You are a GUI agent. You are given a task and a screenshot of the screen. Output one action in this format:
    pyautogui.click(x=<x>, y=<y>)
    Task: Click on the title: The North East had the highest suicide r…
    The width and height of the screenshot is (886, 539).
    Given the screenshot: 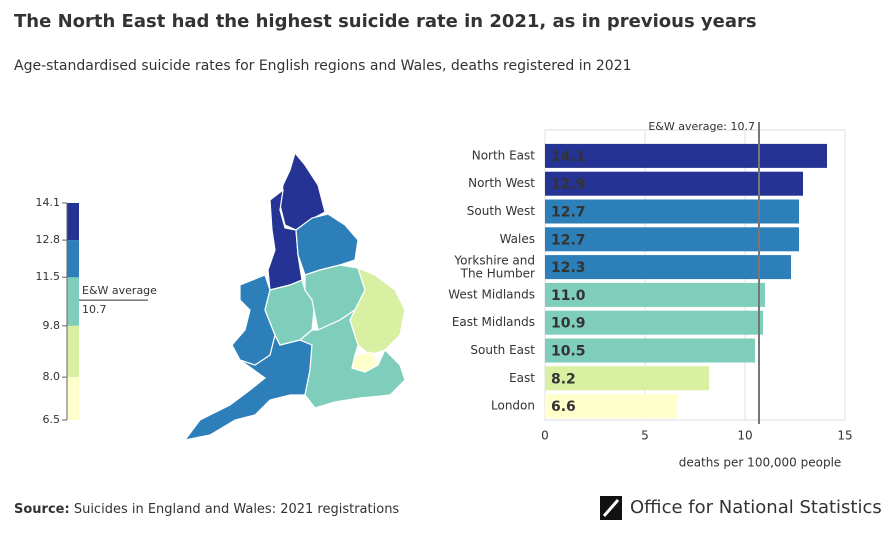 What is the action you would take?
    pyautogui.click(x=385, y=21)
    